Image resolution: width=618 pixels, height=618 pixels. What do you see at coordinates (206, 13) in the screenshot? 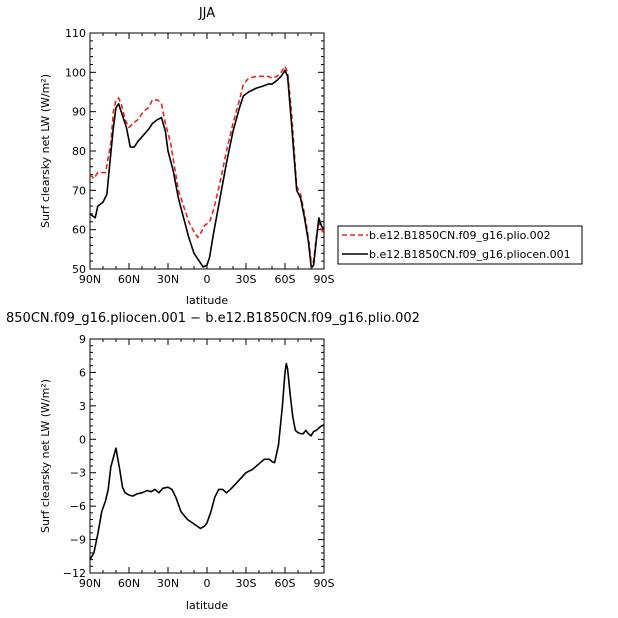
I see `top-panel-title: JJA` at bounding box center [206, 13].